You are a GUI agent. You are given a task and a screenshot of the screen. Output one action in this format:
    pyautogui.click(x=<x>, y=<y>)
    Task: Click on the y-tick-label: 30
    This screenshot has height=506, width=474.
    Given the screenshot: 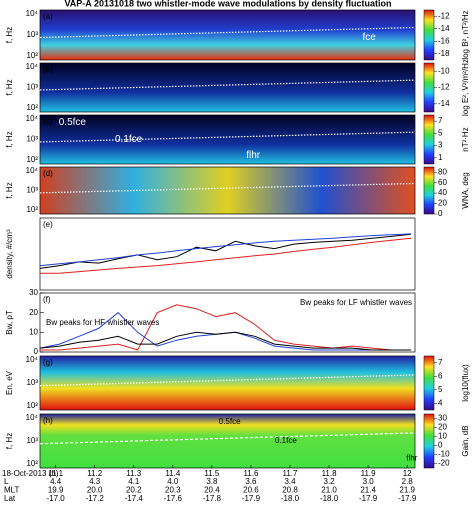 What is the action you would take?
    pyautogui.click(x=33, y=292)
    